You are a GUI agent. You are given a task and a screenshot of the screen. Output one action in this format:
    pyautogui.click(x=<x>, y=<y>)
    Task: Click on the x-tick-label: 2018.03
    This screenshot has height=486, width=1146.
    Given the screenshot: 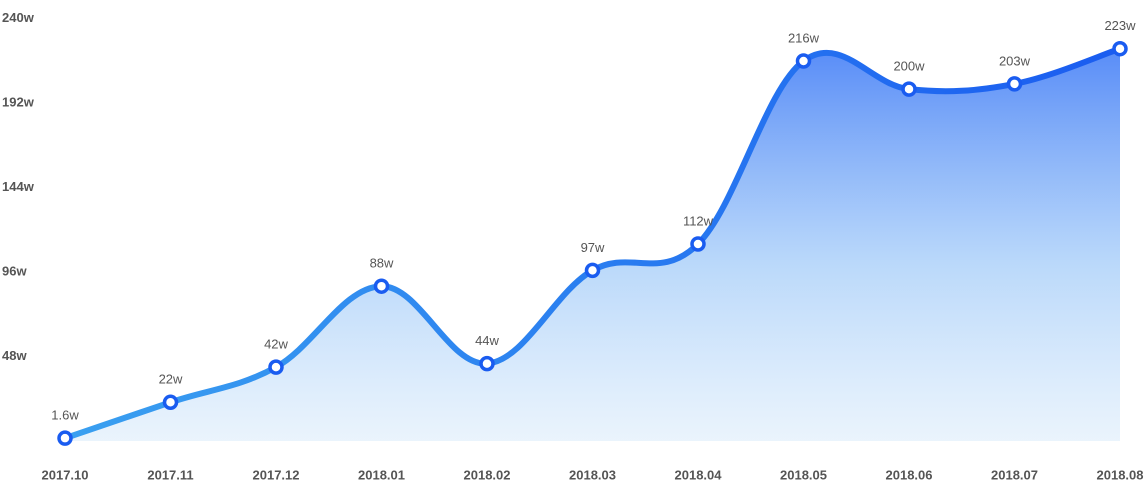 What is the action you would take?
    pyautogui.click(x=592, y=474)
    